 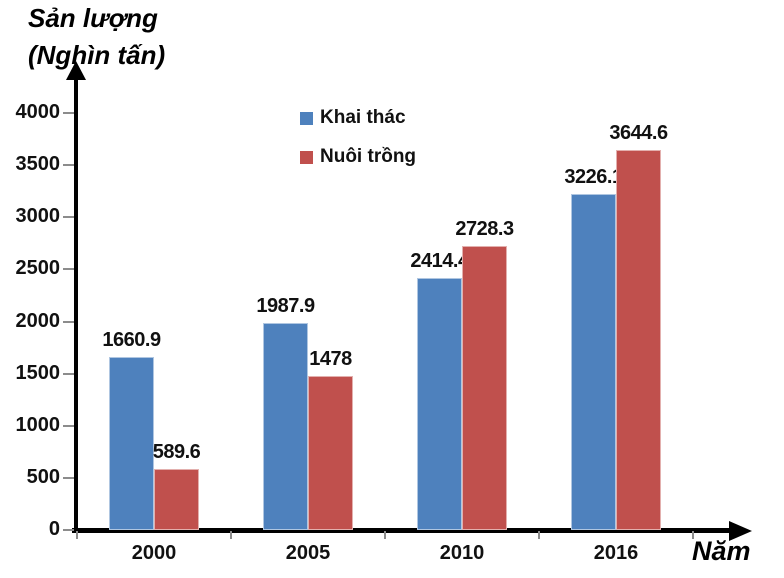 What do you see at coordinates (330, 452) in the screenshot?
I see `bar-nuoi-trong-2005` at bounding box center [330, 452].